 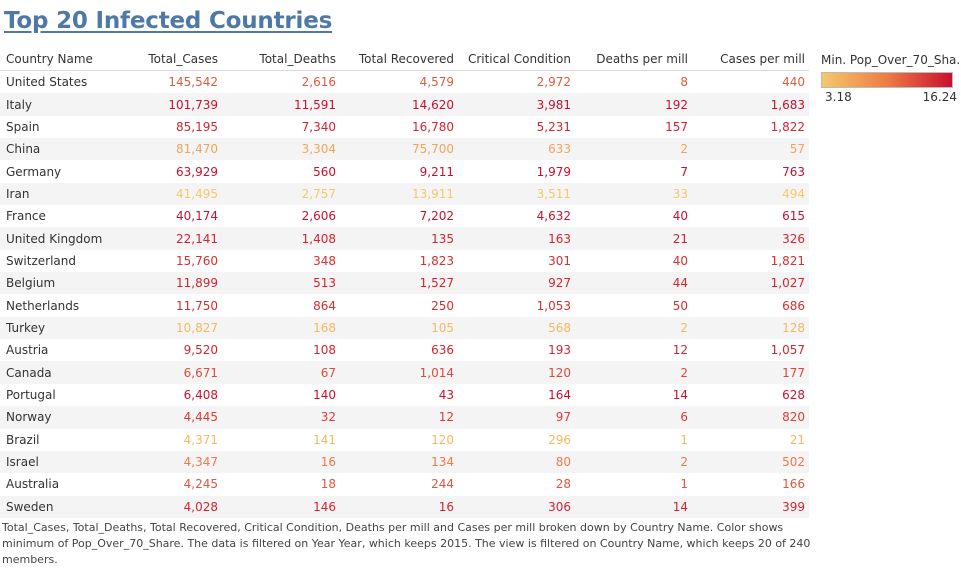 What do you see at coordinates (170, 59) in the screenshot?
I see `column-header-total-cases: Total_Cases` at bounding box center [170, 59].